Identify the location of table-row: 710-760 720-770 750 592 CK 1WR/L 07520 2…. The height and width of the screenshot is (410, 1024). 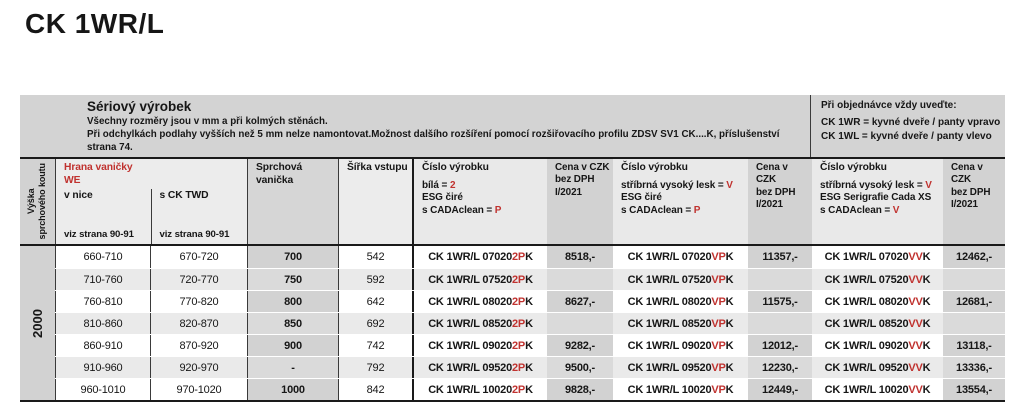
(530, 279).